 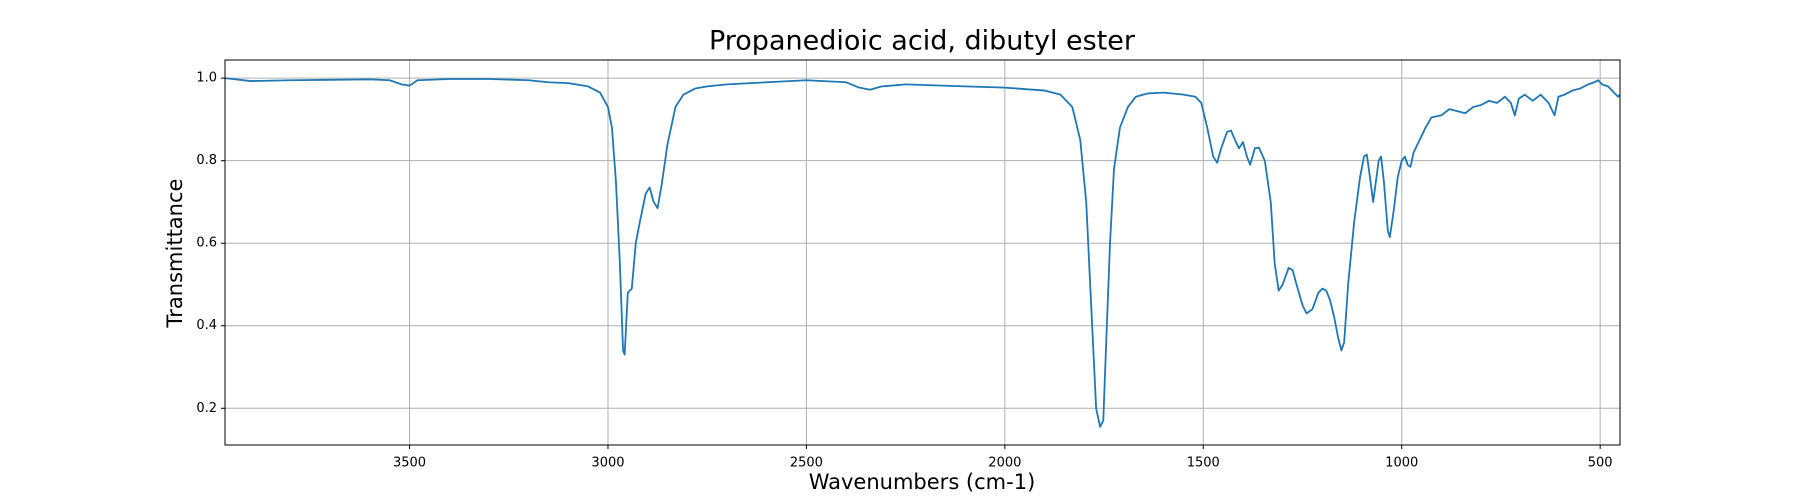 What do you see at coordinates (206, 243) in the screenshot?
I see `y-tick-label: 0.6` at bounding box center [206, 243].